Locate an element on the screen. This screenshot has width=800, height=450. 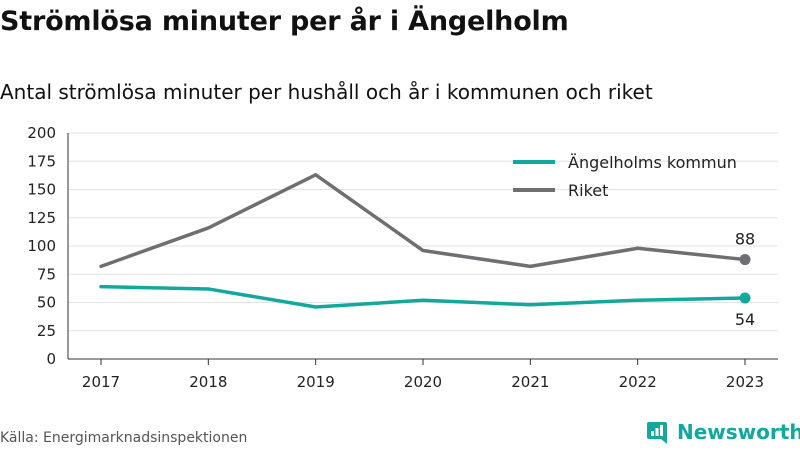
y-tick-label: 25 is located at coordinates (46, 331).